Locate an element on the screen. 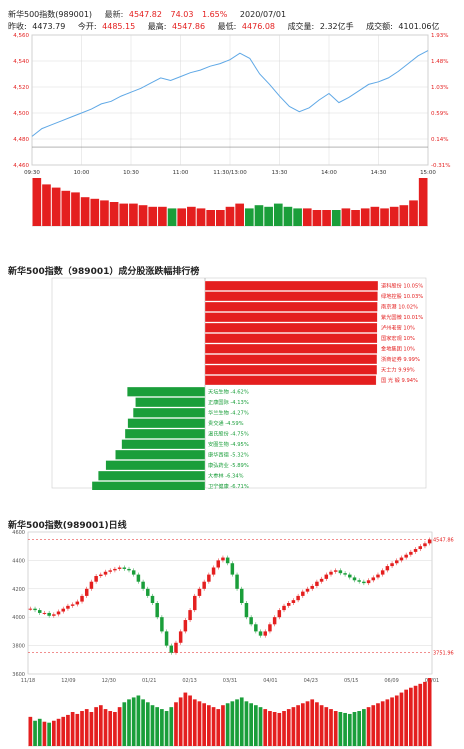 The width and height of the screenshot is (464, 749). min-label: 3751.96 is located at coordinates (443, 654).